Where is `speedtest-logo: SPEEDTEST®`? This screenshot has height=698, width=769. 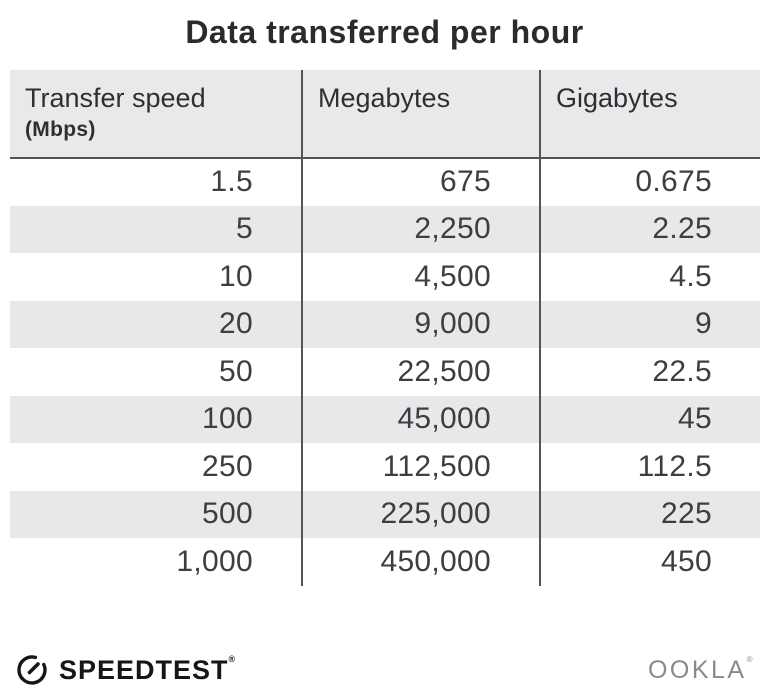
speedtest-logo: SPEEDTEST® is located at coordinates (125, 670).